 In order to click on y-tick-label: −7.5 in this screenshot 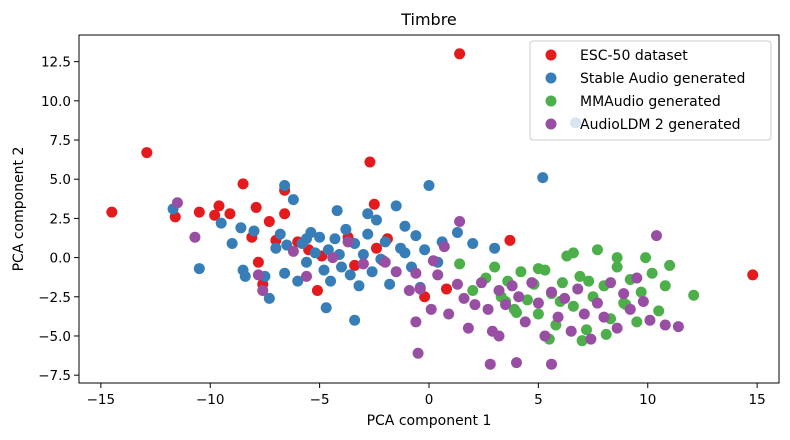, I will do `click(54, 376)`.